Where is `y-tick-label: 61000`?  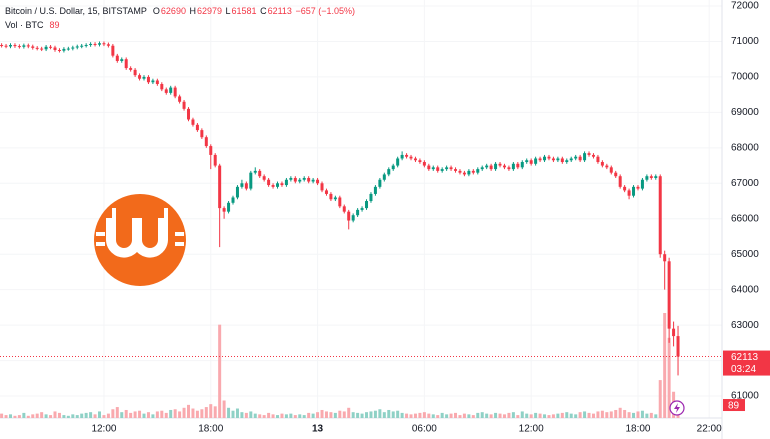 y-tick-label: 61000 is located at coordinates (745, 396).